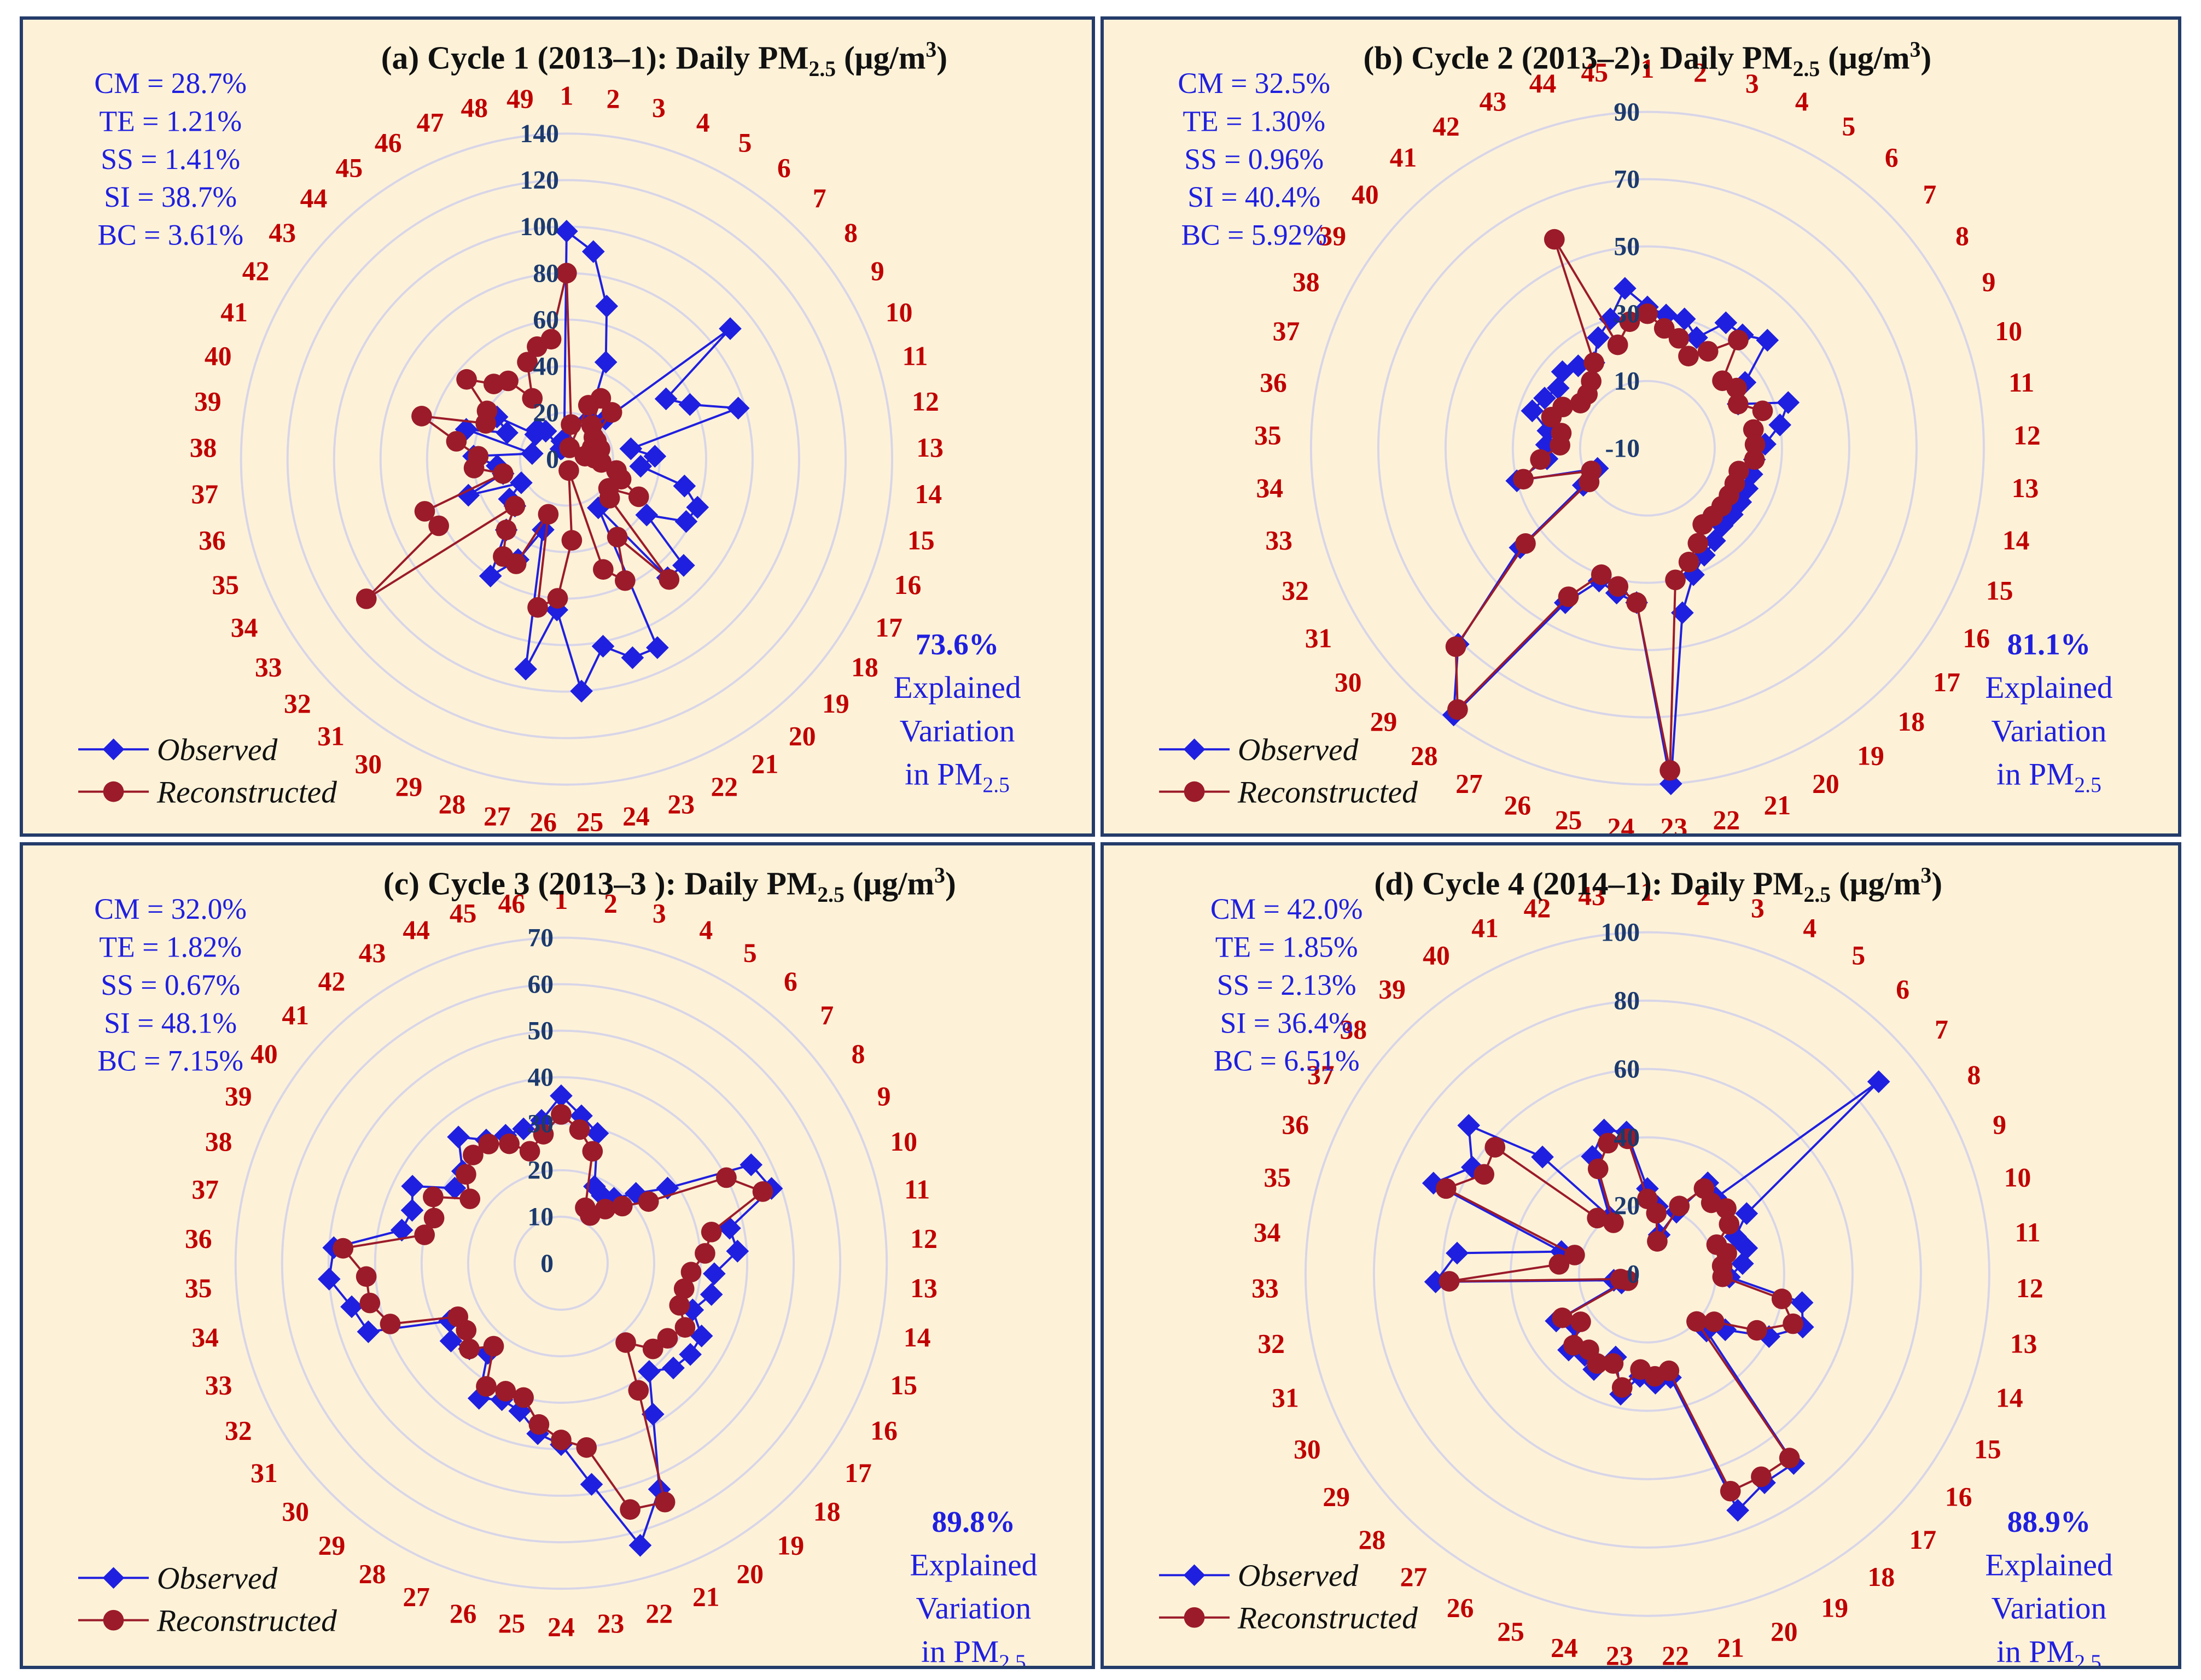  What do you see at coordinates (636, 816) in the screenshot?
I see `category-label: 24` at bounding box center [636, 816].